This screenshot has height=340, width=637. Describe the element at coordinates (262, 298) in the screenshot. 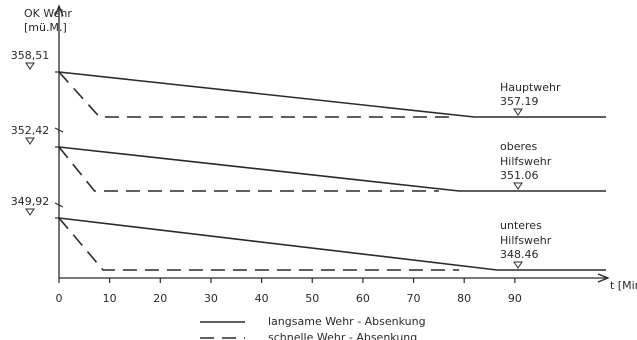

I see `x-tick-label: 40` at that location.